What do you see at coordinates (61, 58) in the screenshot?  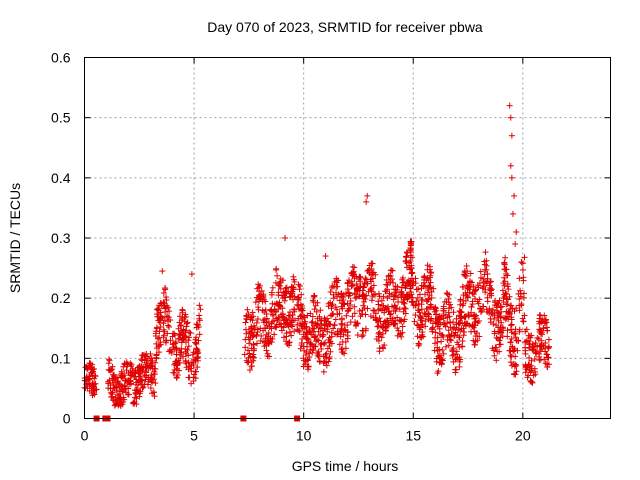 I see `y-tick-label: 0.6` at bounding box center [61, 58].